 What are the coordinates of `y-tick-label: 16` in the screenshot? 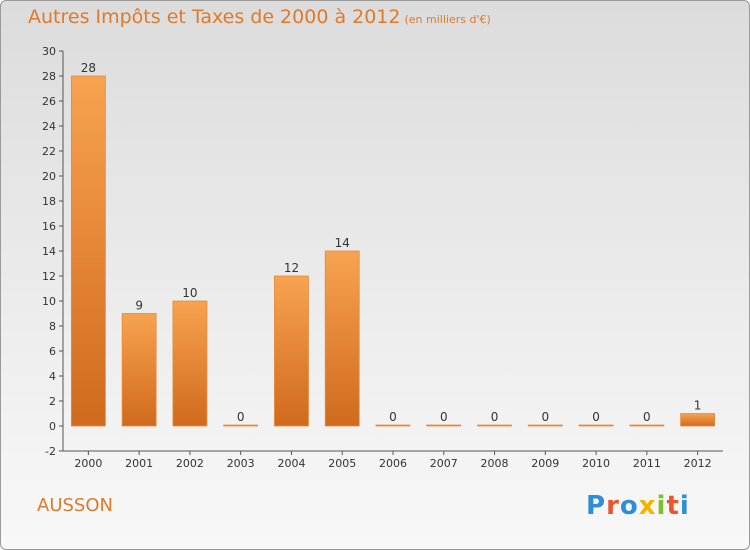 It's located at (49, 226).